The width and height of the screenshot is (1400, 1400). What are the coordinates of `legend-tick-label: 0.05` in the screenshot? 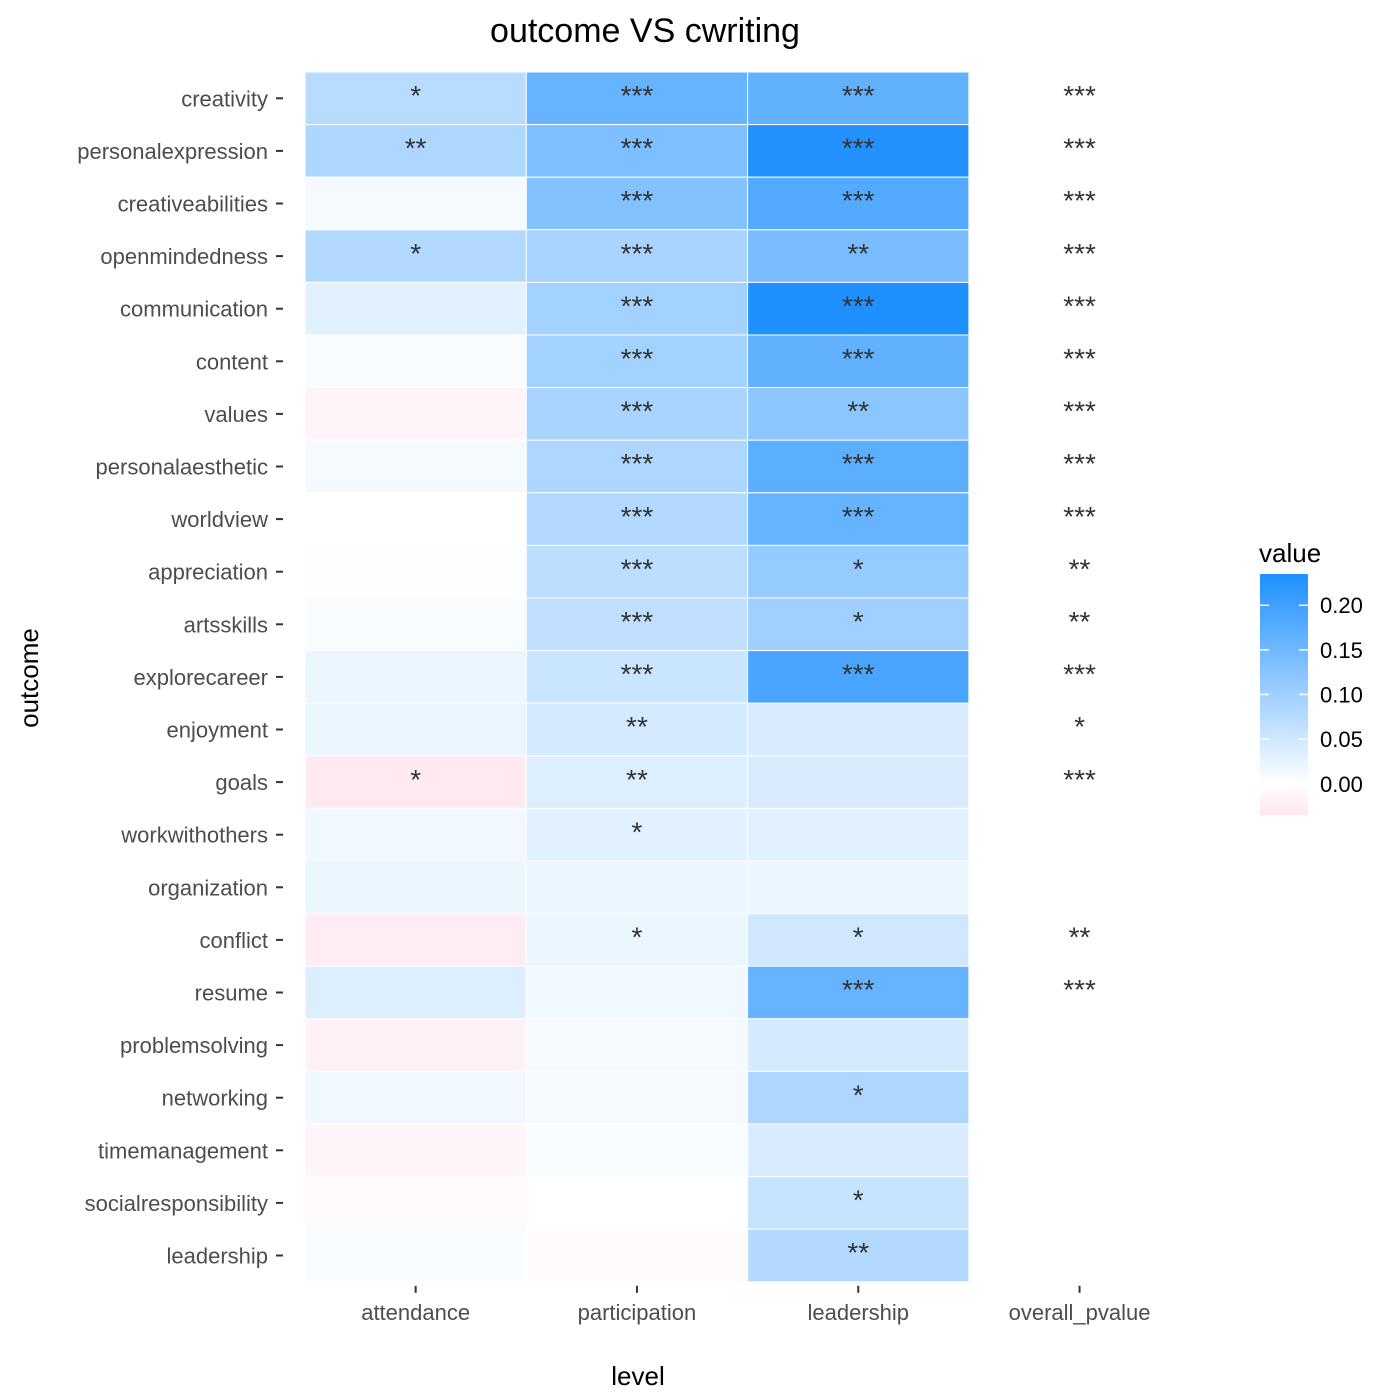 It's located at (1341, 739).